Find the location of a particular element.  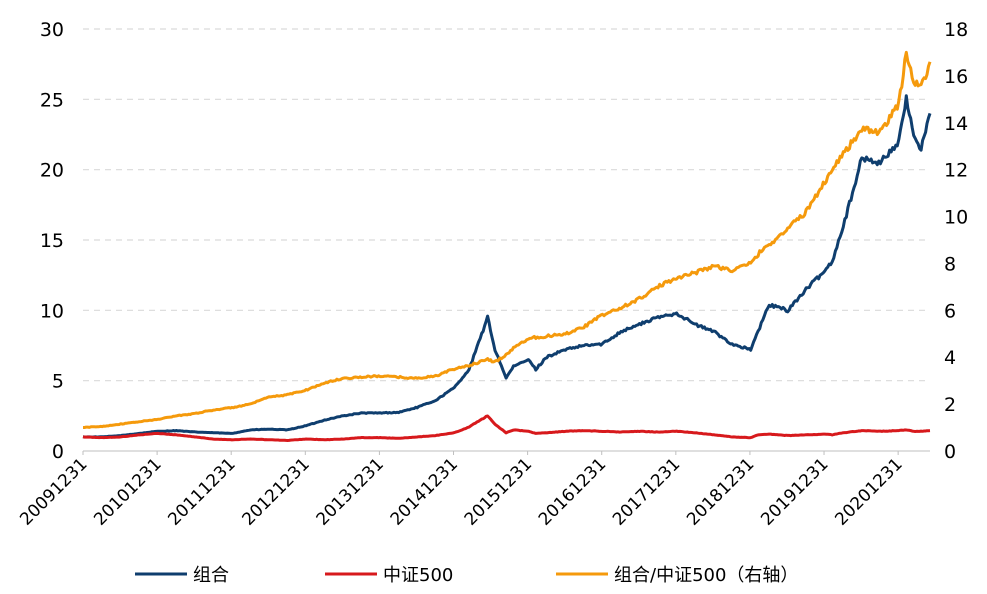

y-right-tick-label: 2 is located at coordinates (950, 405).